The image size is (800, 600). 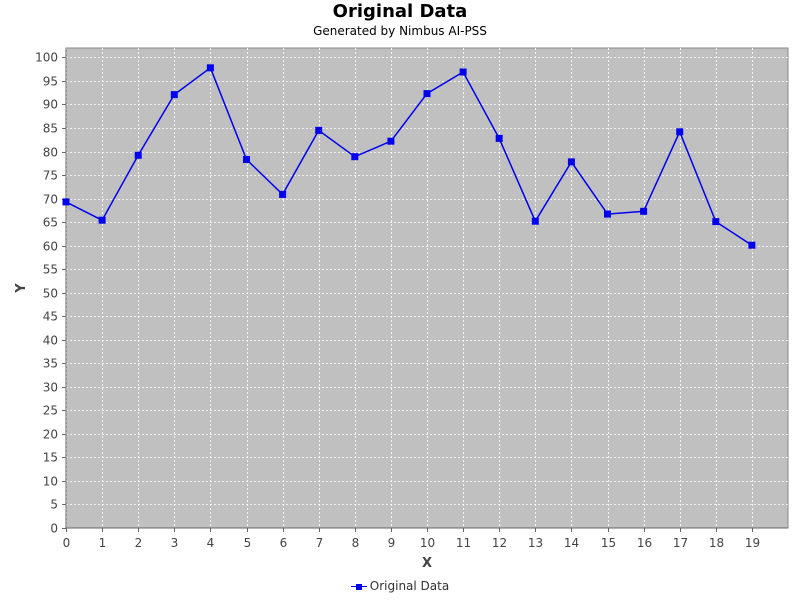 What do you see at coordinates (50, 82) in the screenshot?
I see `y-tick-label: 95` at bounding box center [50, 82].